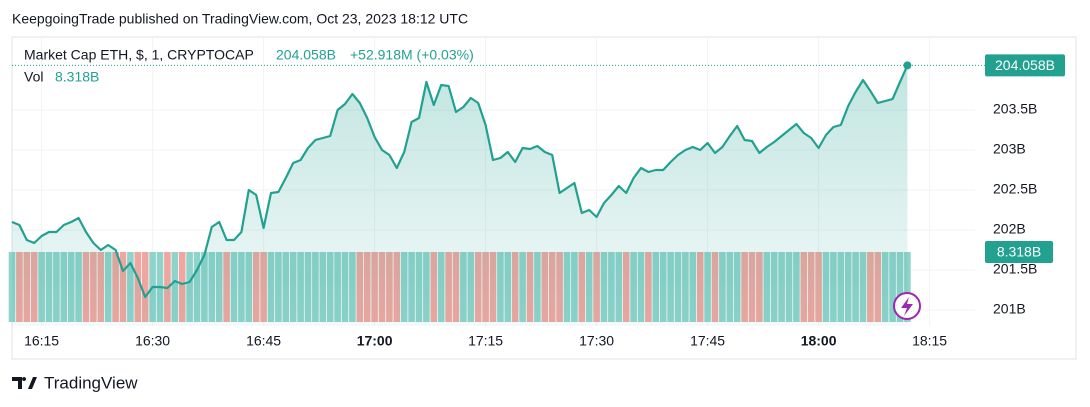 The image size is (1090, 407). What do you see at coordinates (596, 341) in the screenshot?
I see `x-tick-label: 17:30` at bounding box center [596, 341].